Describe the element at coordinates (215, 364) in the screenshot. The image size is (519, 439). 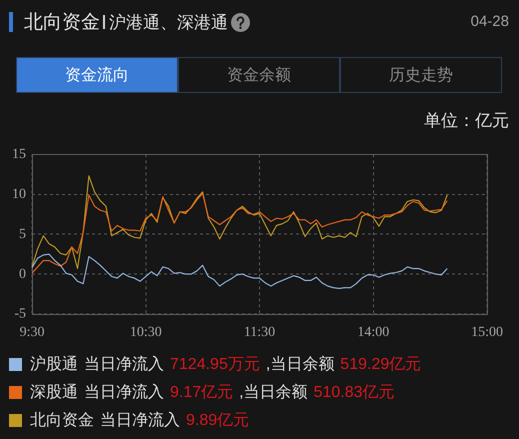
I see `text: 7124.95万元` at that location.